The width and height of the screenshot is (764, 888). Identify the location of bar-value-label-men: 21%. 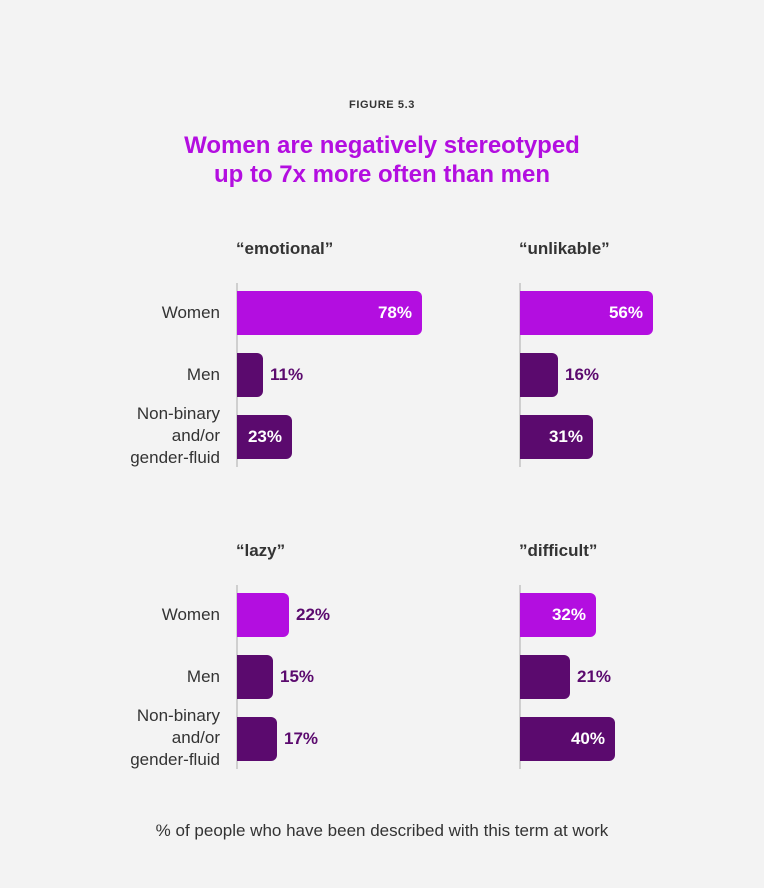
(594, 676).